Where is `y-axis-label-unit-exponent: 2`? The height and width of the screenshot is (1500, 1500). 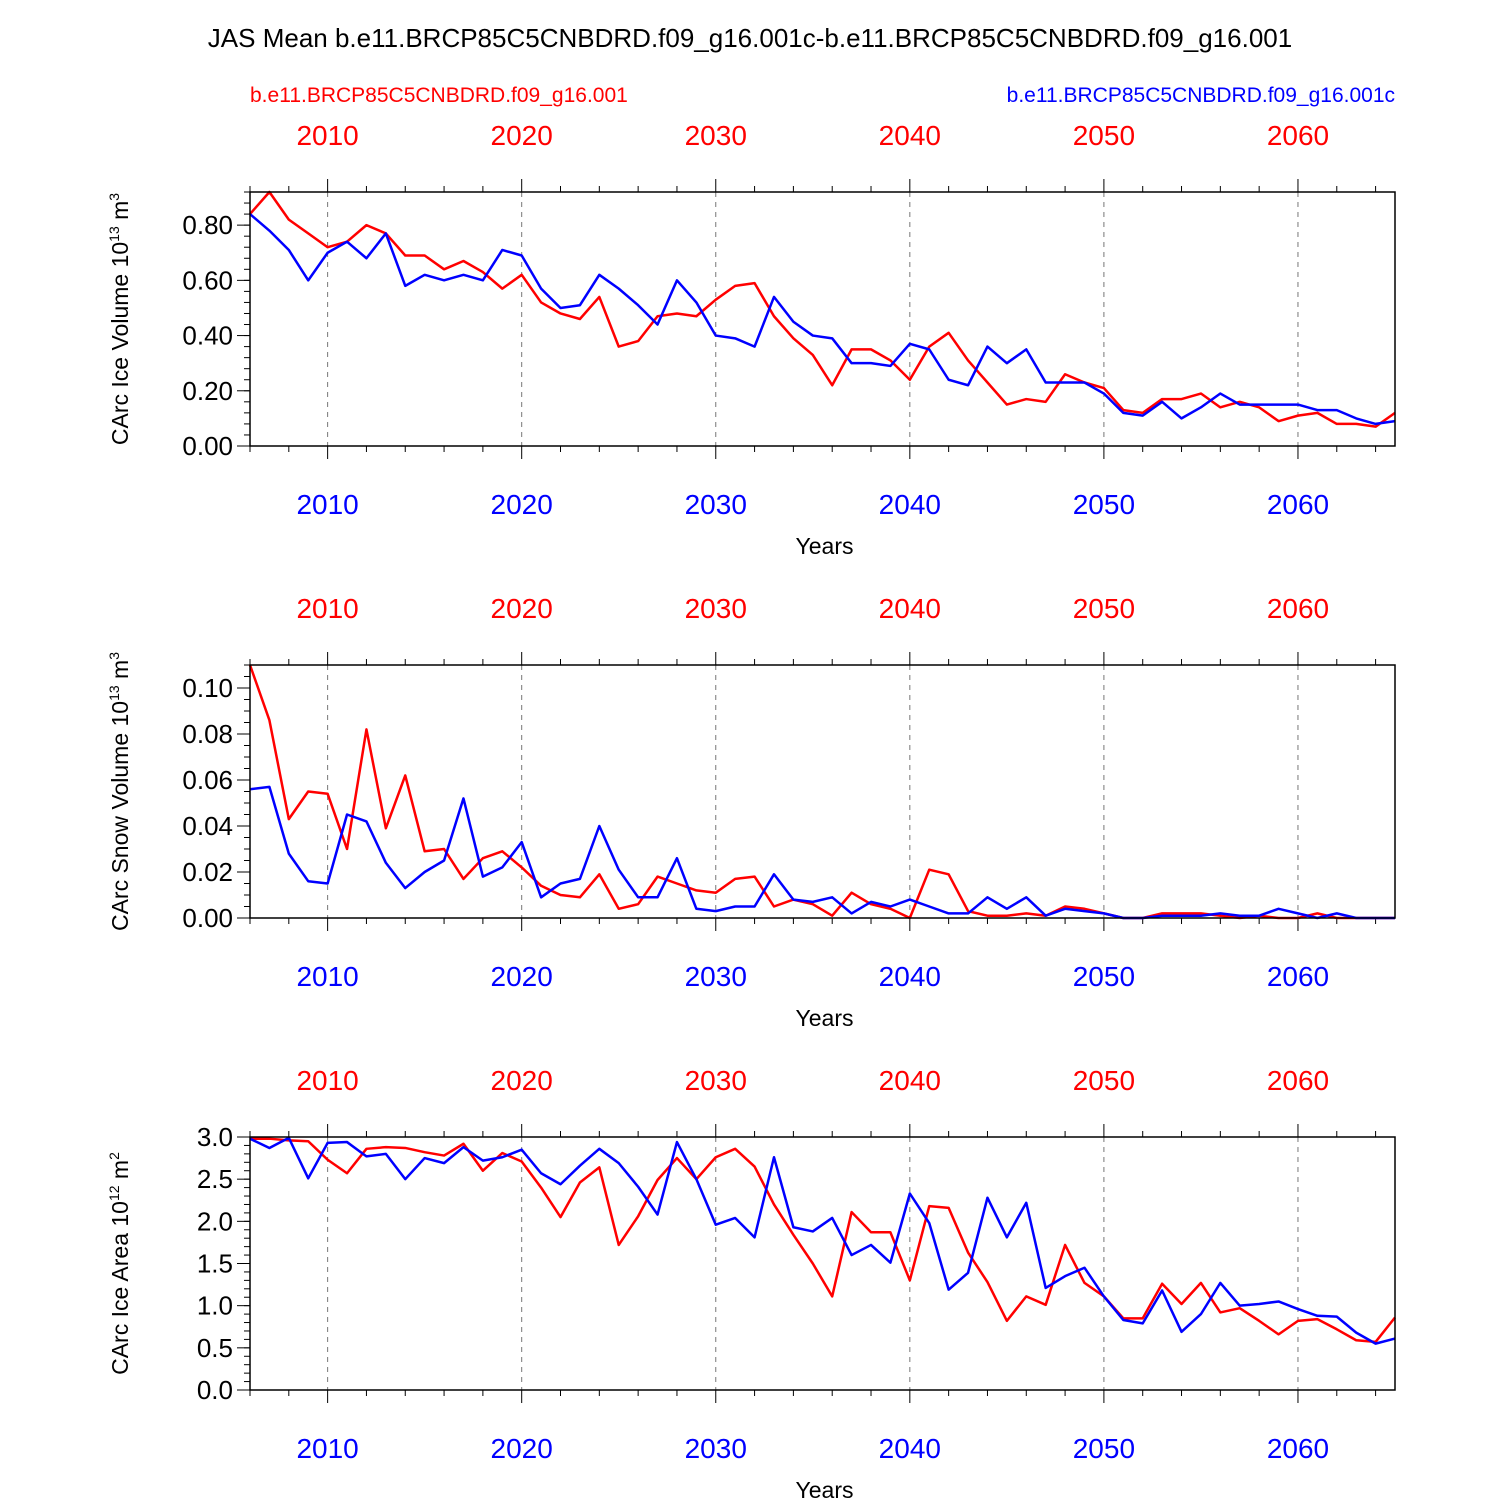
y-axis-label-unit-exponent: 2 is located at coordinates (114, 1156).